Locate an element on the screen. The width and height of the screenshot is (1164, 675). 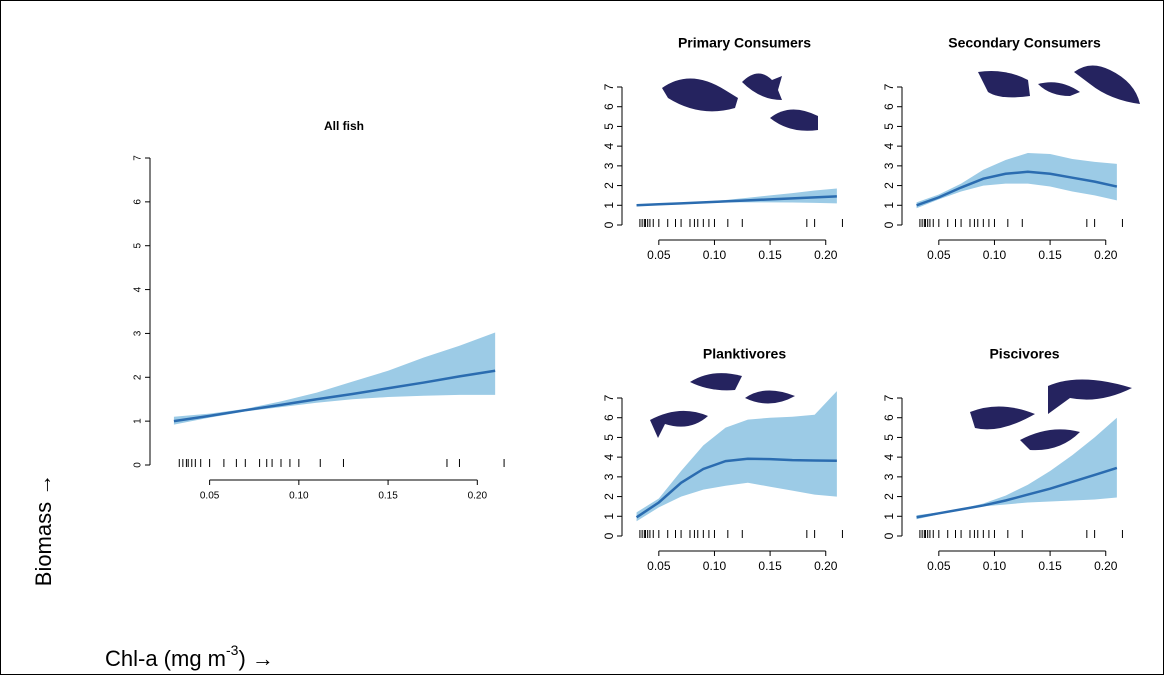
x-axis-title-text: Chl-a (mg m is located at coordinates (165, 658).